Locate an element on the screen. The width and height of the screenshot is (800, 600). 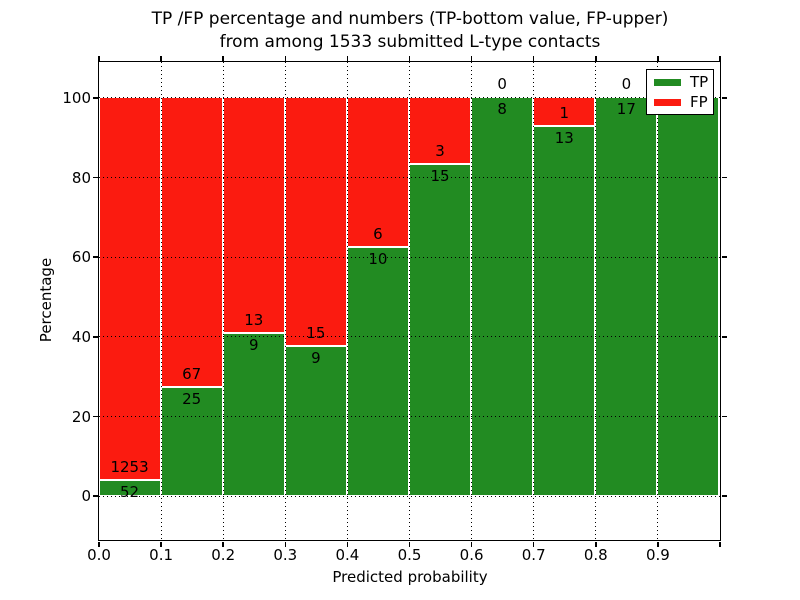
legend-swatch-tp-icon is located at coordinates (667, 82).